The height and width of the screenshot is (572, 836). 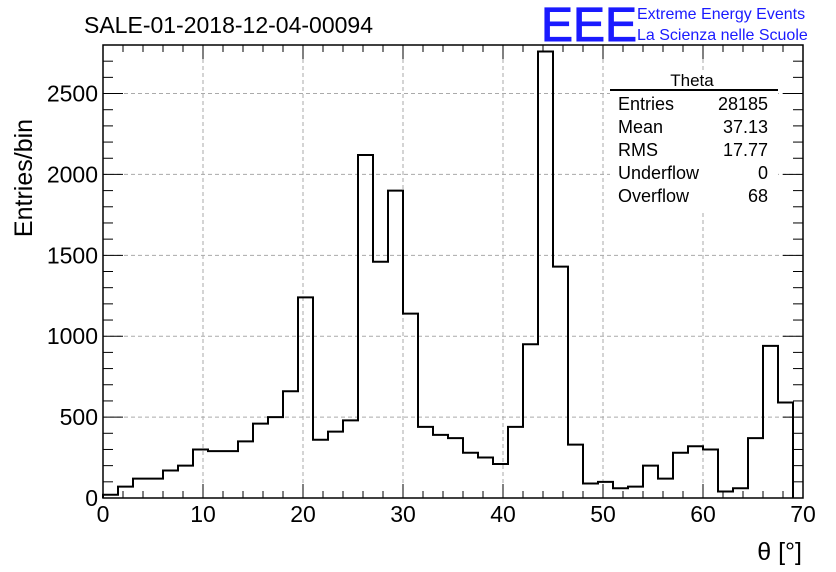 What do you see at coordinates (803, 514) in the screenshot?
I see `x-tick-label: 70` at bounding box center [803, 514].